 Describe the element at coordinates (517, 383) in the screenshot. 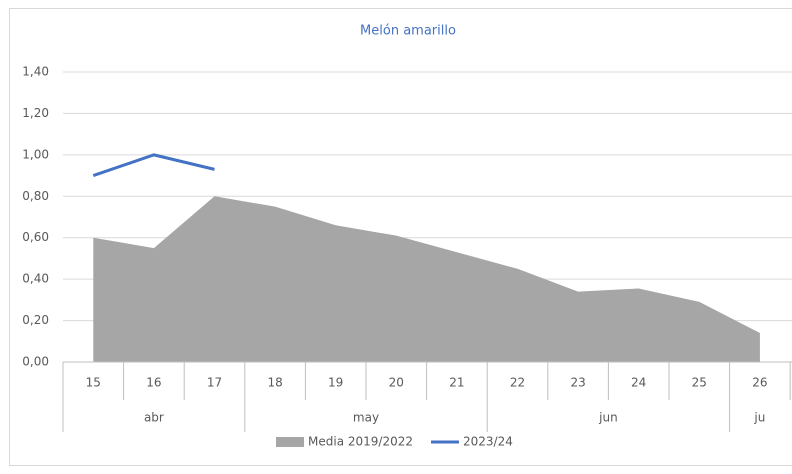

I see `x-tick-label: 22` at that location.